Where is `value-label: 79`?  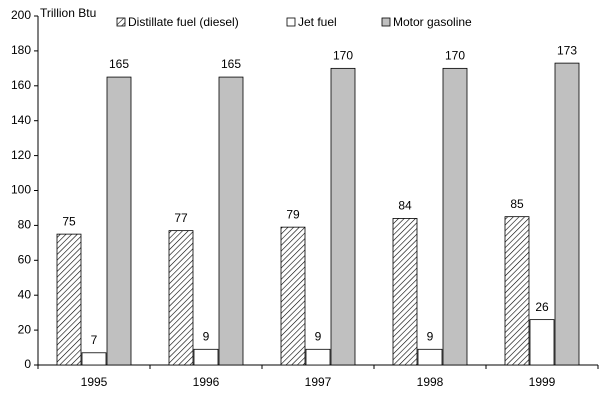
value-label: 79 is located at coordinates (293, 214).